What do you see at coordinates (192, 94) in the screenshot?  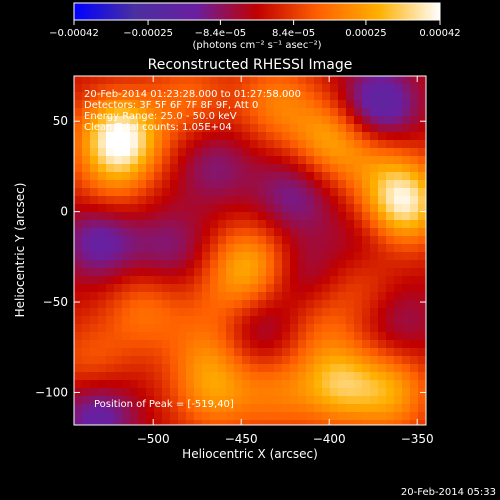 I see `annotation-text: 20-Feb-2014 01:23:28.000 to 01:27:58.000` at bounding box center [192, 94].